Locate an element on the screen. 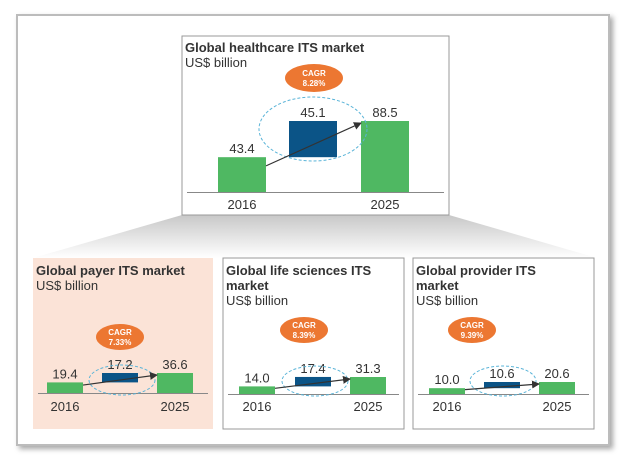  data-label: 17.2 is located at coordinates (119, 364).